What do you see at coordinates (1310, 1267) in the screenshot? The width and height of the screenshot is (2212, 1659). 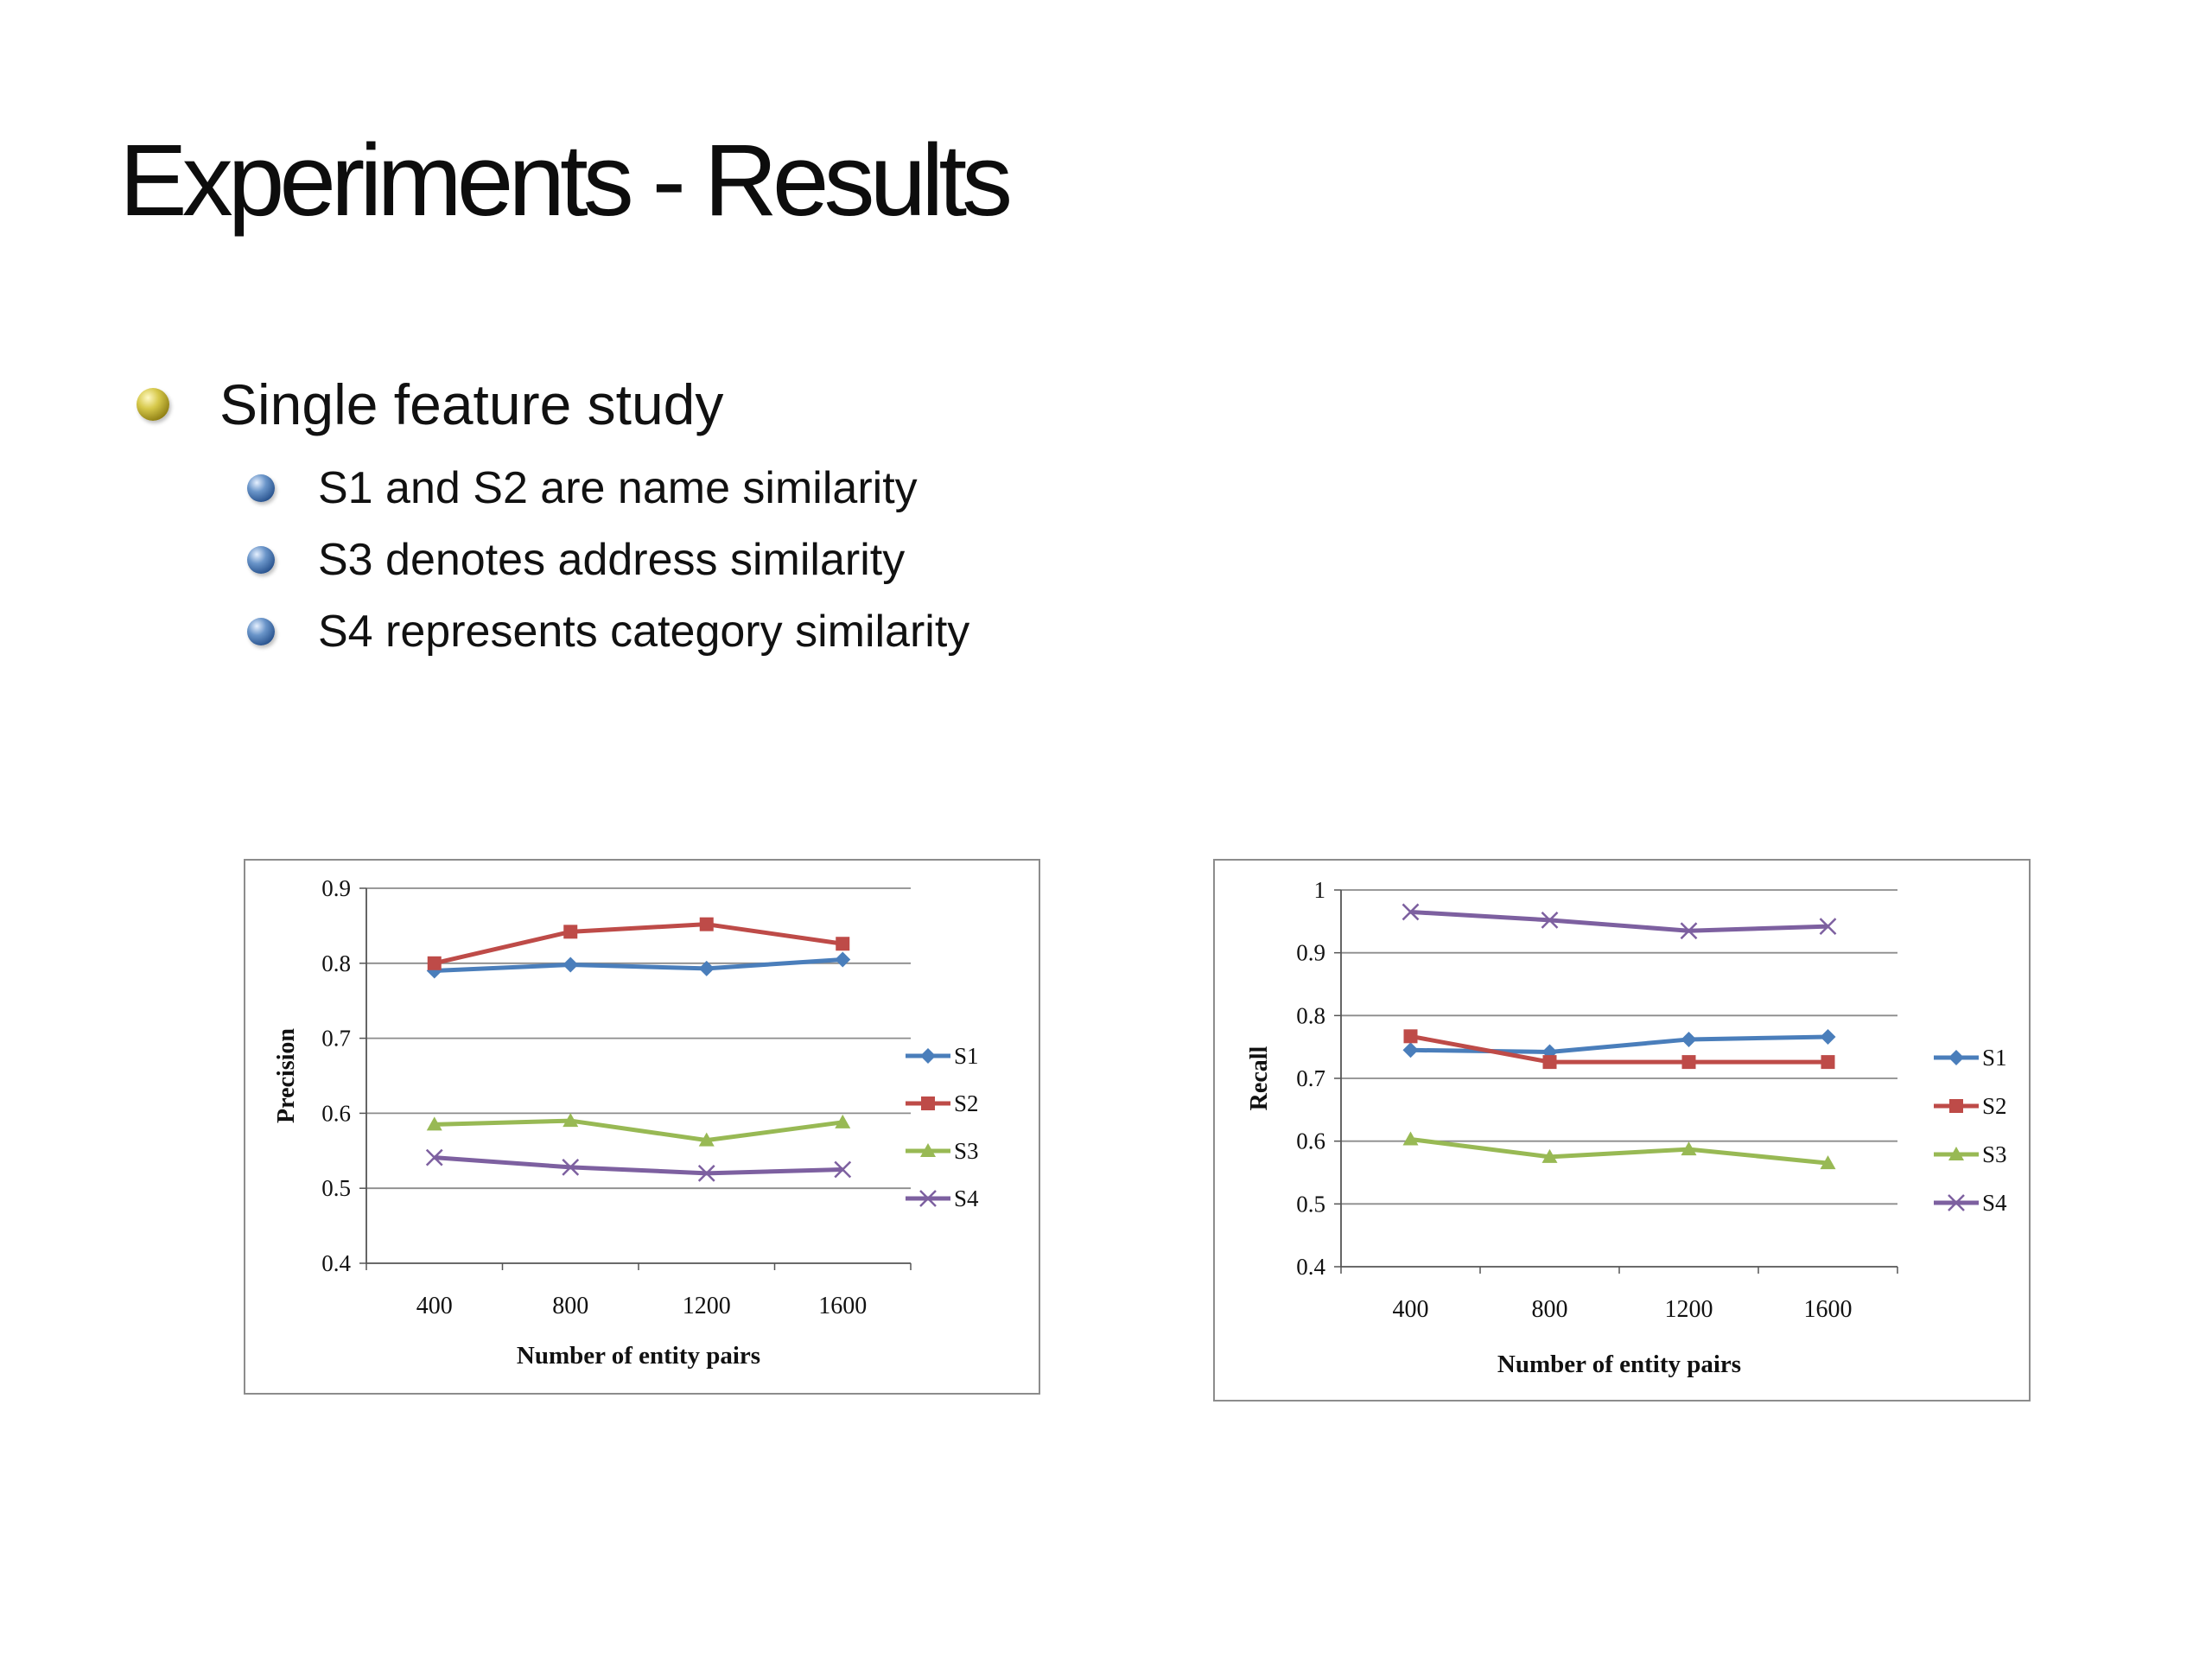 I see `y-tick-label: 0.4` at bounding box center [1310, 1267].